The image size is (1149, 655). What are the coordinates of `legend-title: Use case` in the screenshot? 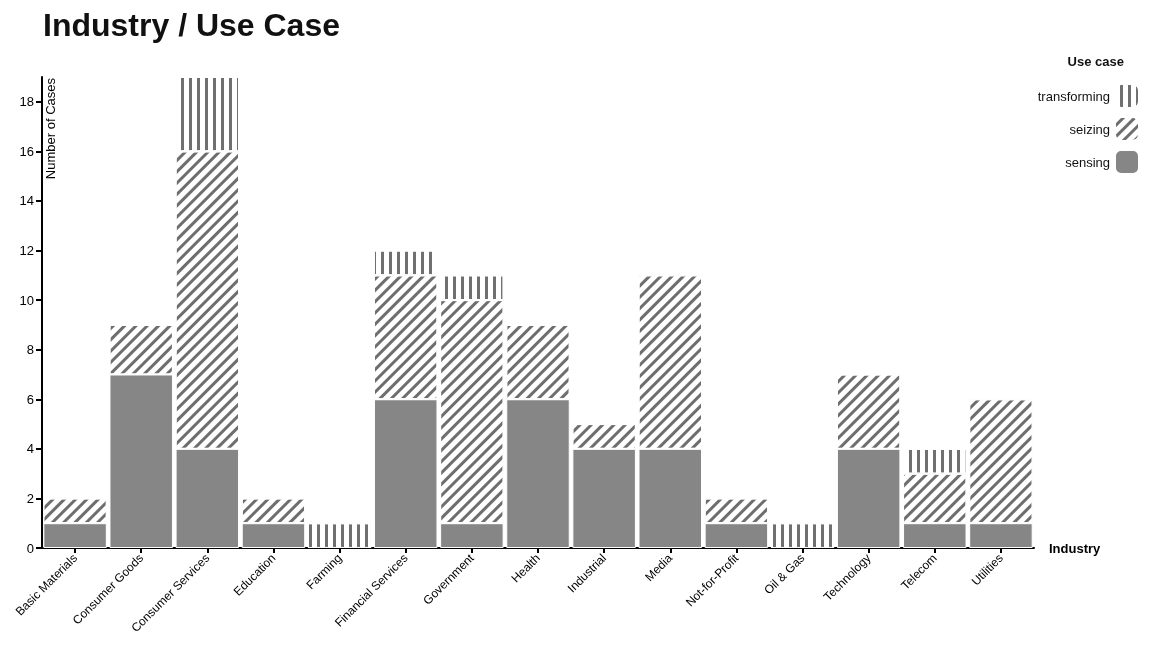 It's located at (1096, 61).